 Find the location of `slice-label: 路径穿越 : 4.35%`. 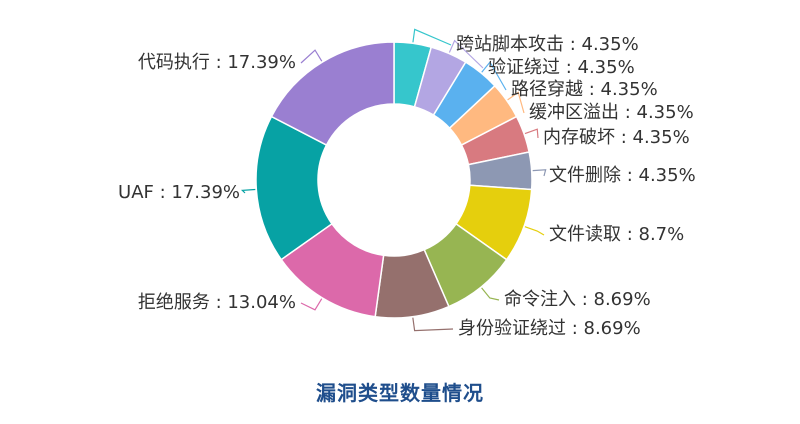

slice-label: 路径穿越 : 4.35% is located at coordinates (584, 89).